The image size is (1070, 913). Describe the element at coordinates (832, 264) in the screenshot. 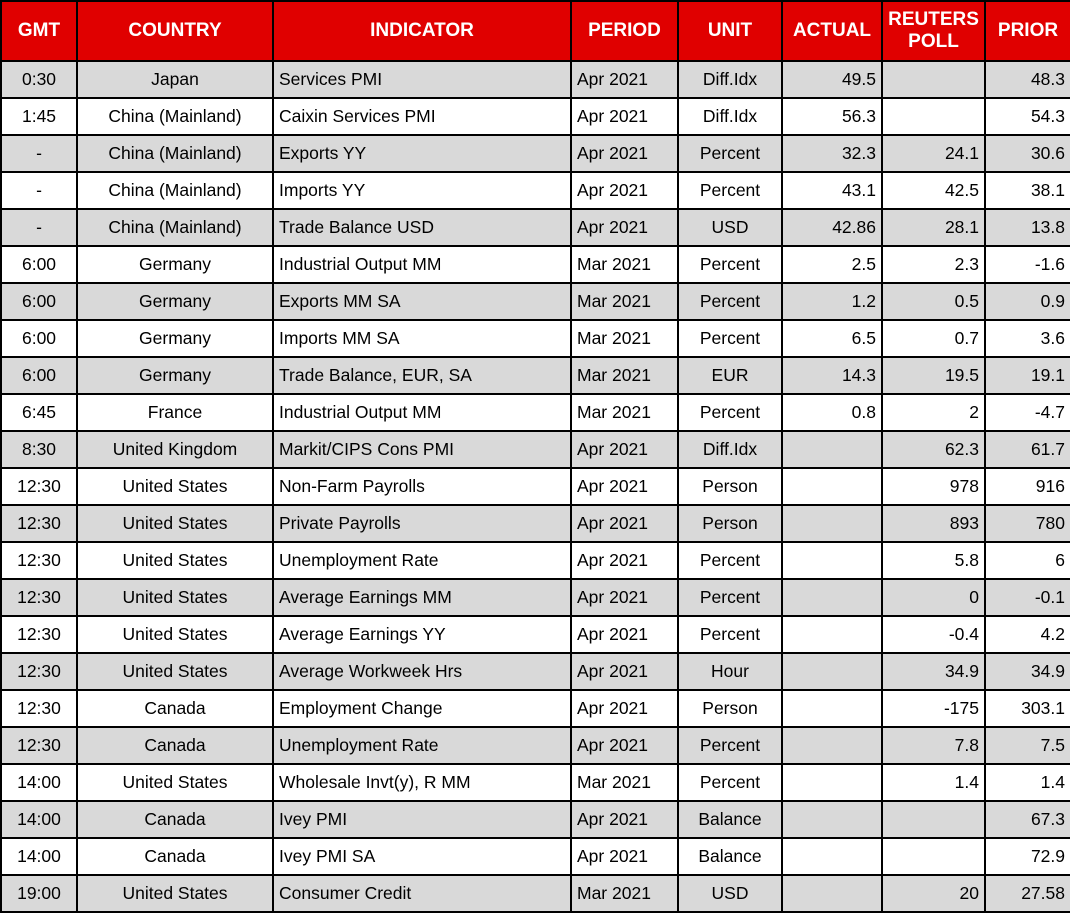

I see `cell-actual: 2.5` at that location.